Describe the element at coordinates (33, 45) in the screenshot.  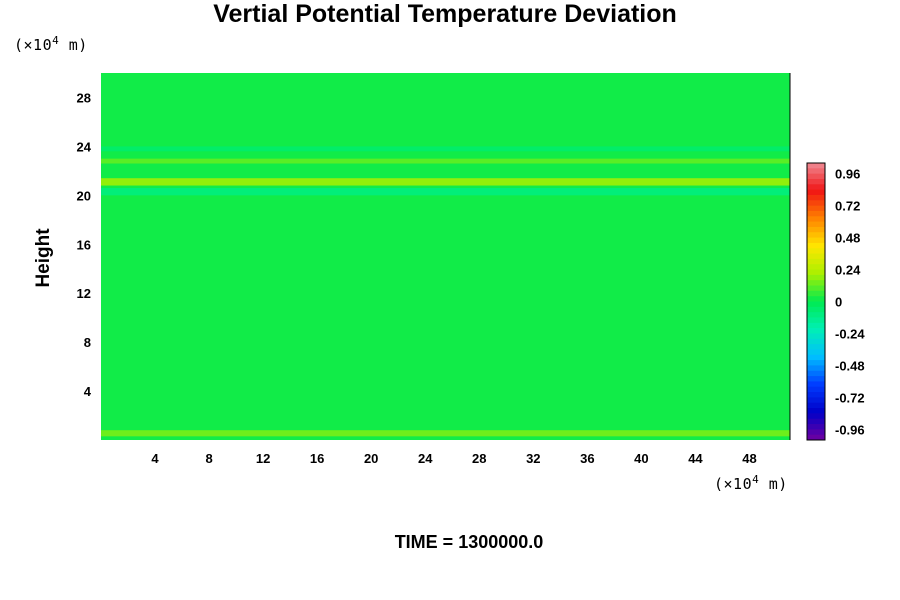
I see `y-unit-prefix: (×10` at that location.